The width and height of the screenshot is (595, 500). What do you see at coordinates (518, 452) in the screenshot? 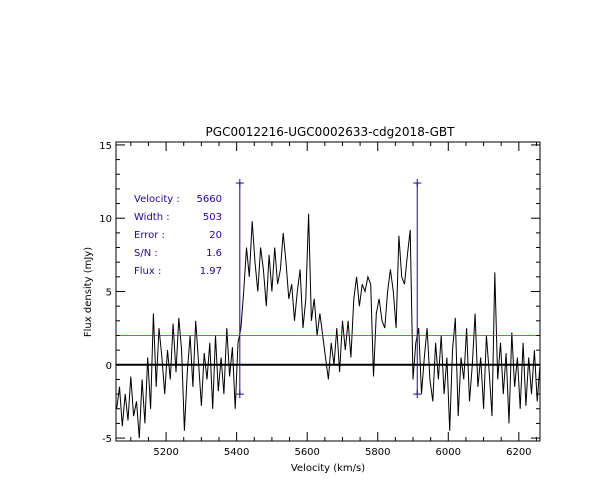
I see `x-tick-label: 6200` at bounding box center [518, 452].